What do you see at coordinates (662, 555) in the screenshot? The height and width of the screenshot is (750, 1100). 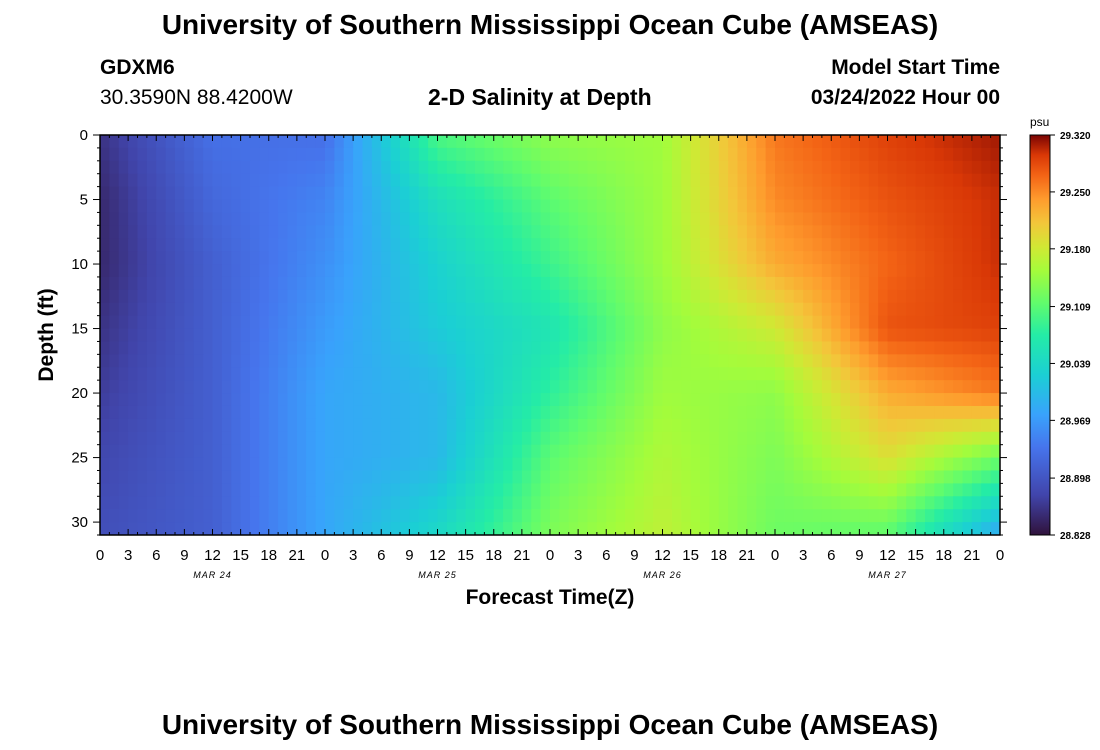 I see `x-tick-label: 12` at bounding box center [662, 555].